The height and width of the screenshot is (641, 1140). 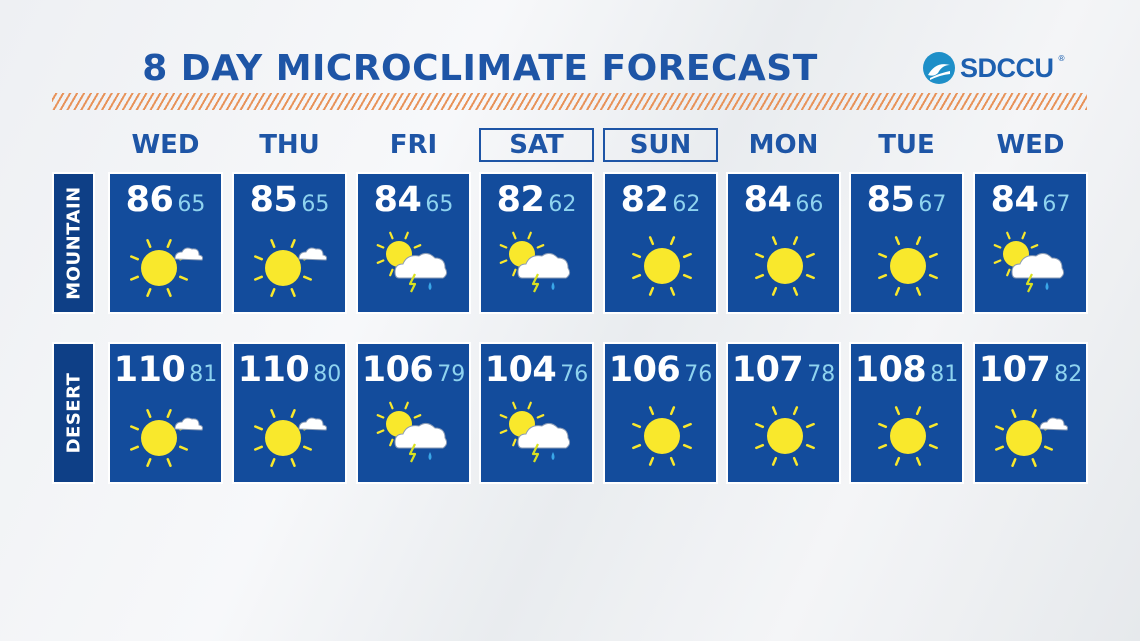 What do you see at coordinates (149, 200) in the screenshot?
I see `high-temperature: 86` at bounding box center [149, 200].